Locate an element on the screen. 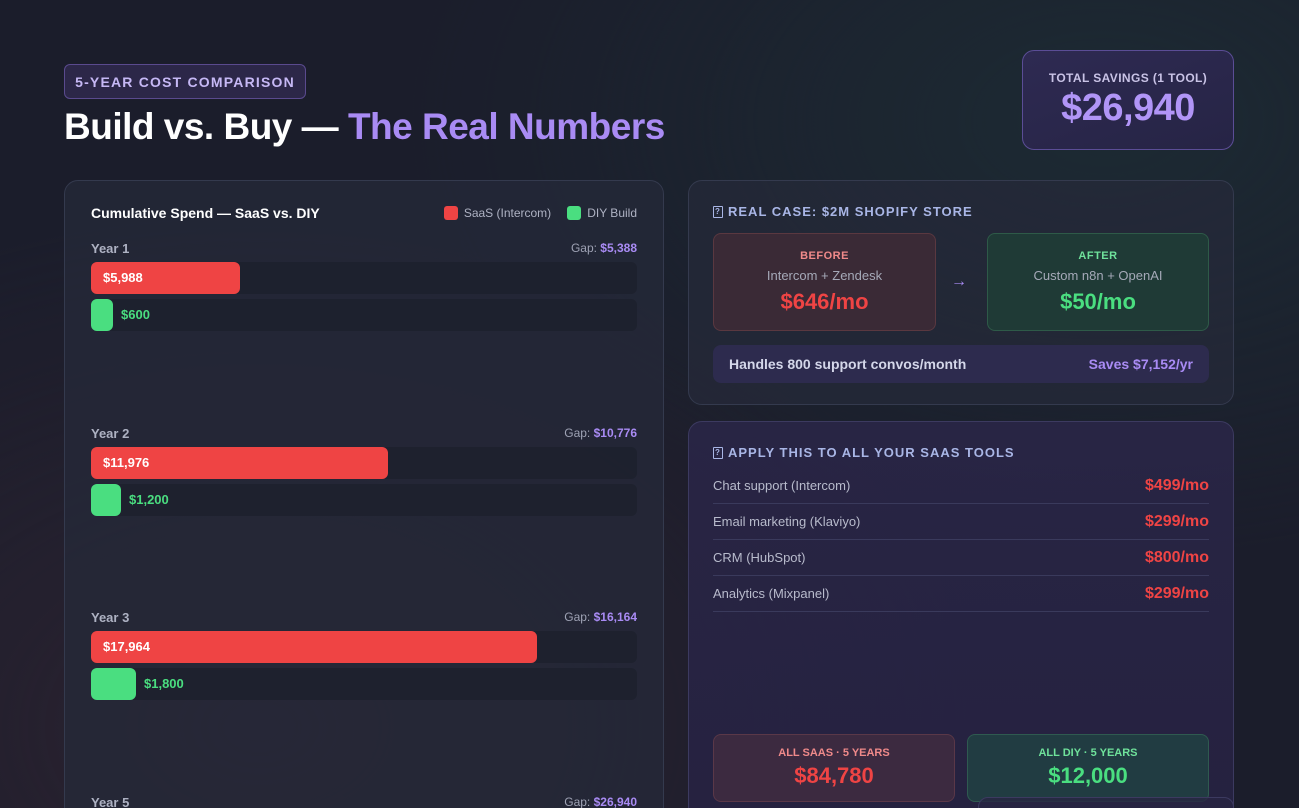  diy-bar-label: $600 is located at coordinates (135, 314).